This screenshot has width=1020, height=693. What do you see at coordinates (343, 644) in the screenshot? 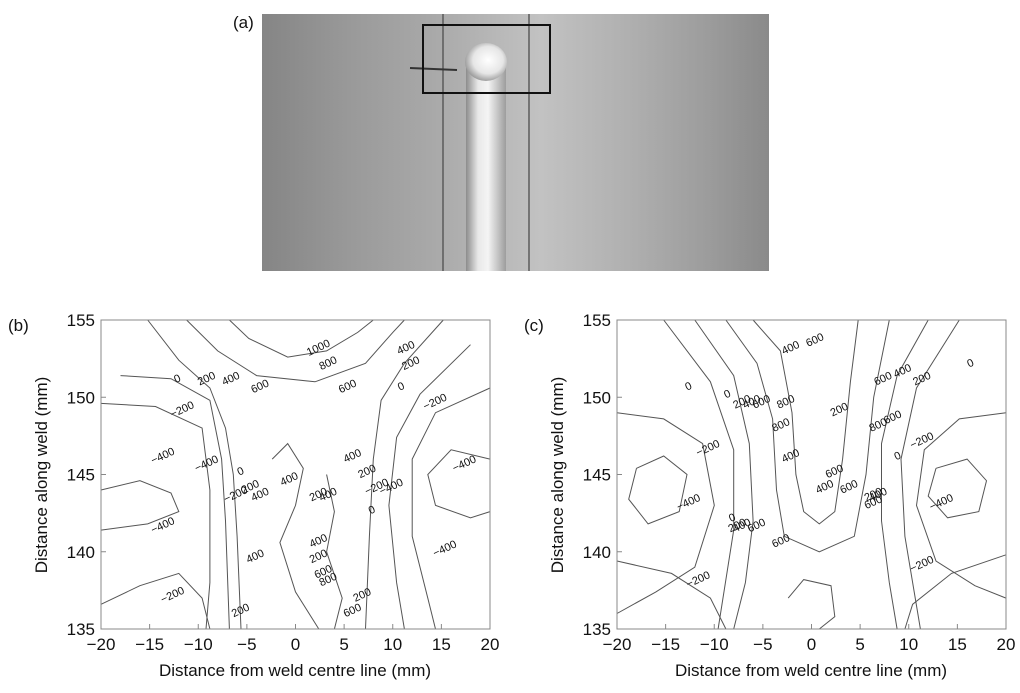
I see `panel-b-x-tick-label: 5` at bounding box center [343, 644].